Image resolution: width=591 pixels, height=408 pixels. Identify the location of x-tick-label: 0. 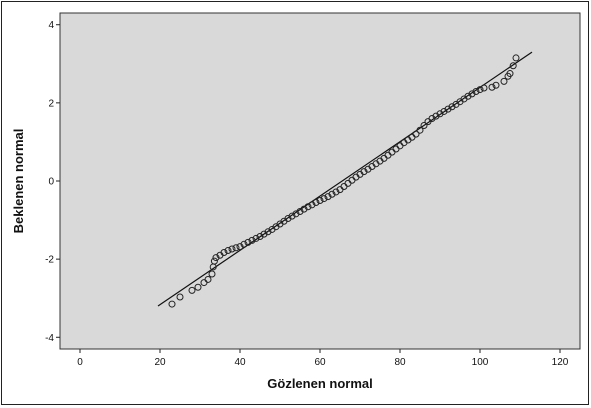
(80, 362).